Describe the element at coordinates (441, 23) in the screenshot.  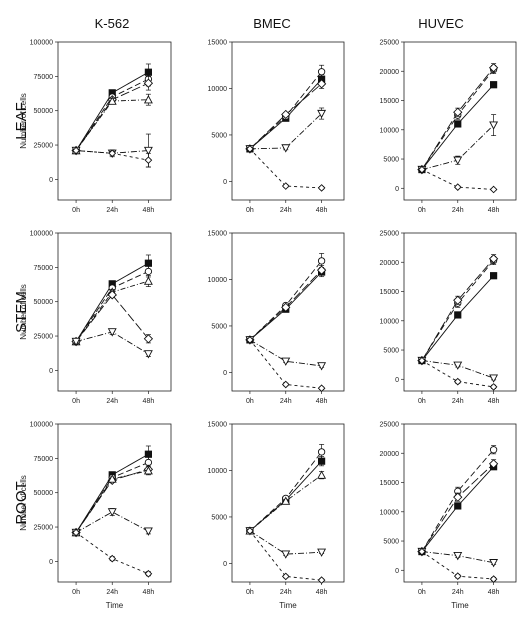
I see `column-title-huvec: HUVEC` at that location.